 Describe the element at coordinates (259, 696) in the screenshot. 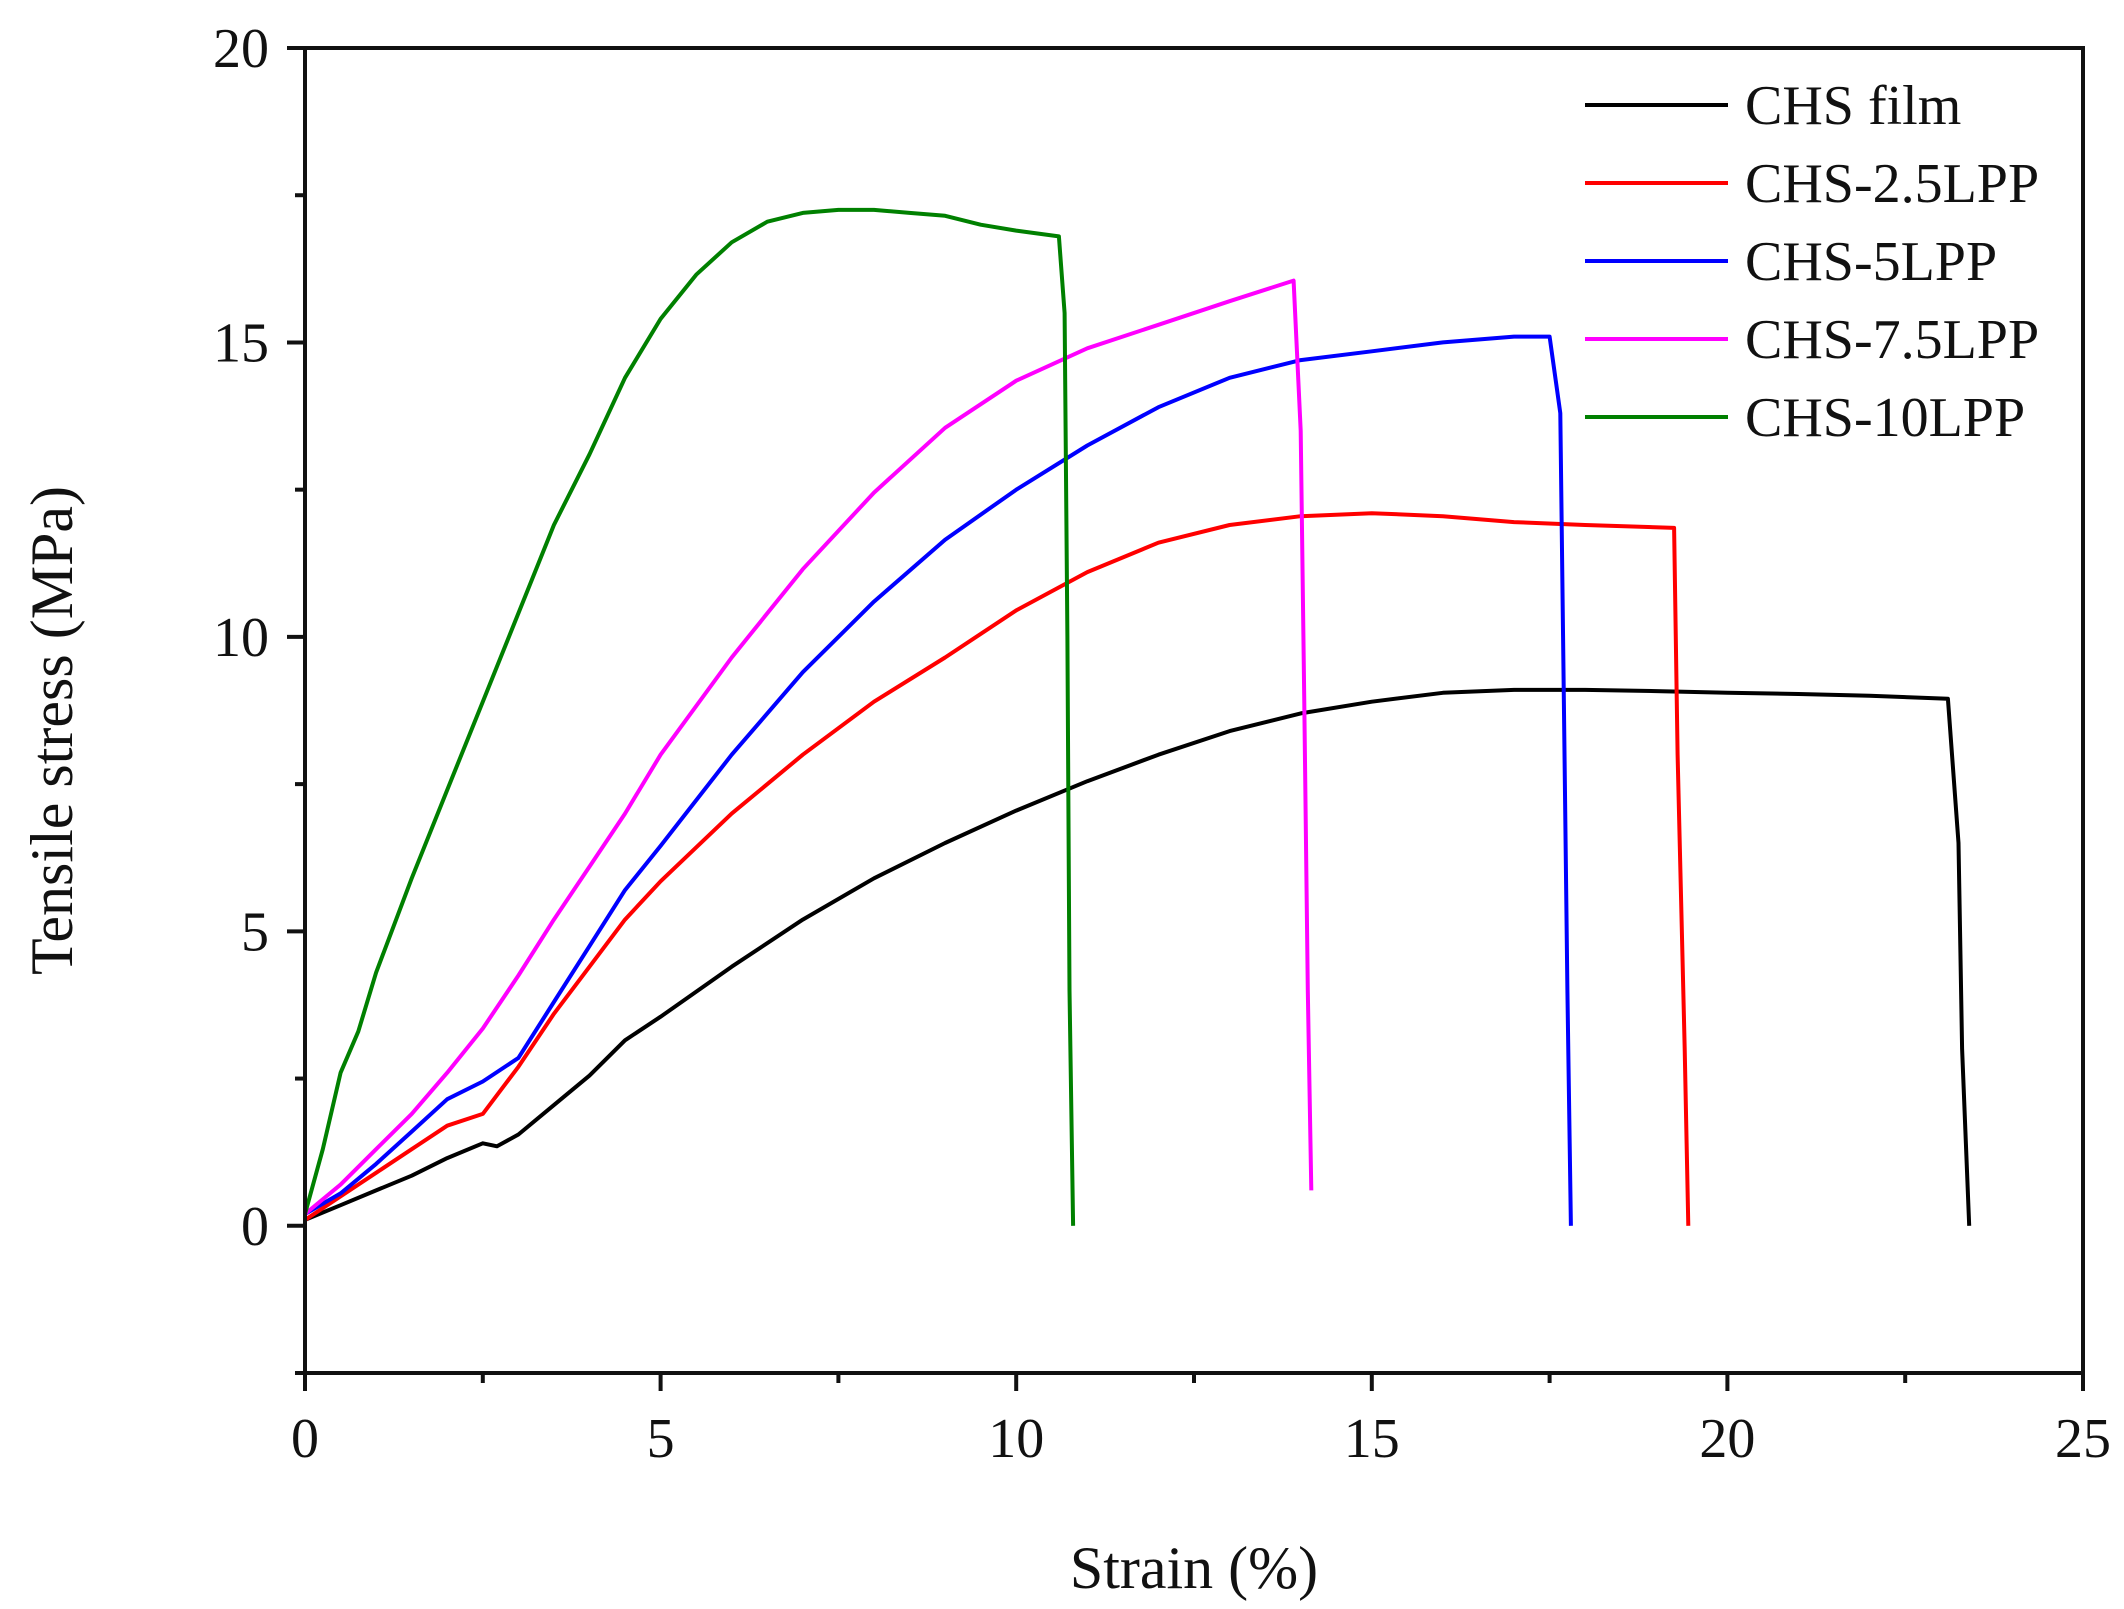

I see `y-axis-ticks: 0 5 10 15 20` at that location.